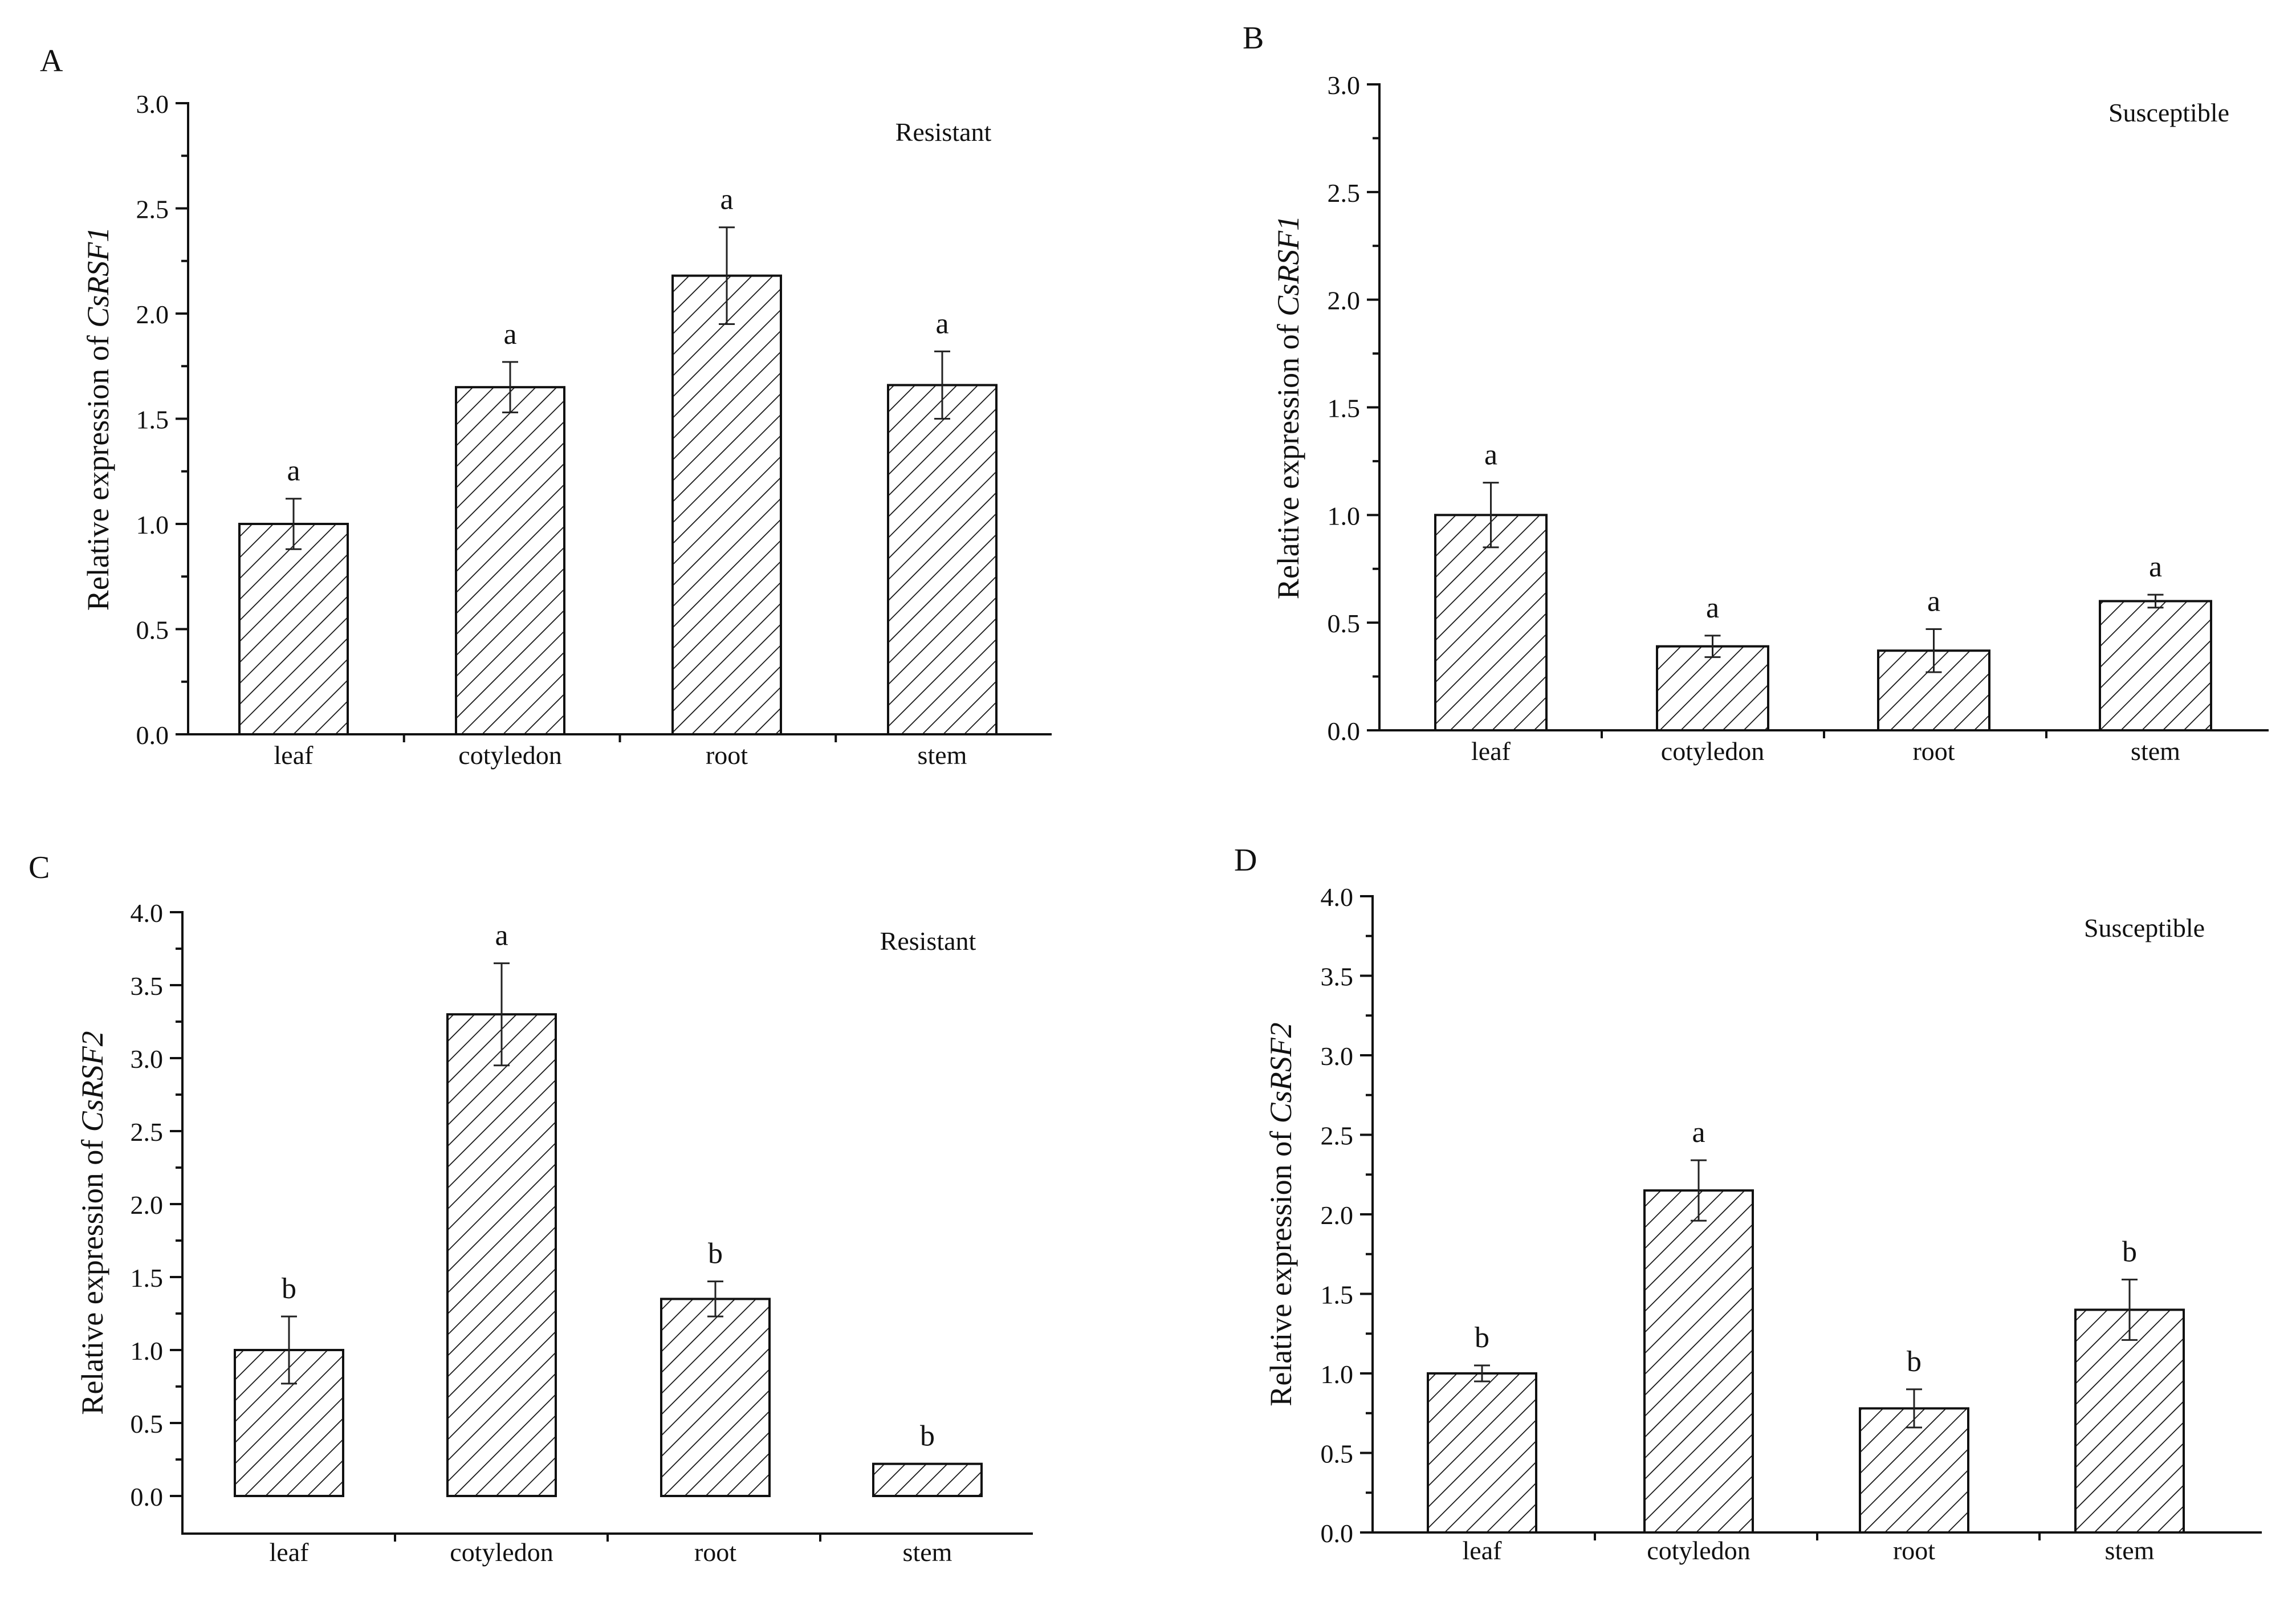  What do you see at coordinates (51, 61) in the screenshot?
I see `panel-label: A` at bounding box center [51, 61].